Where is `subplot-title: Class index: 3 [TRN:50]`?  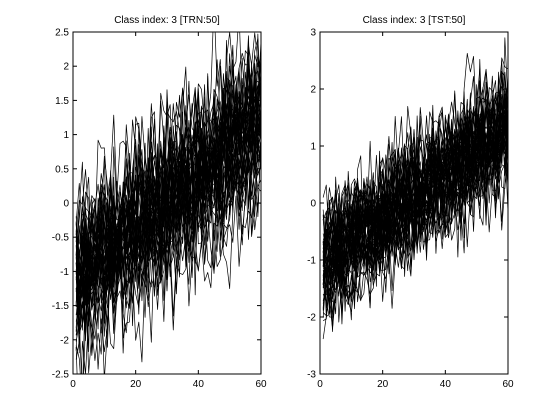 subplot-title: Class index: 3 [TRN:50] is located at coordinates (167, 20).